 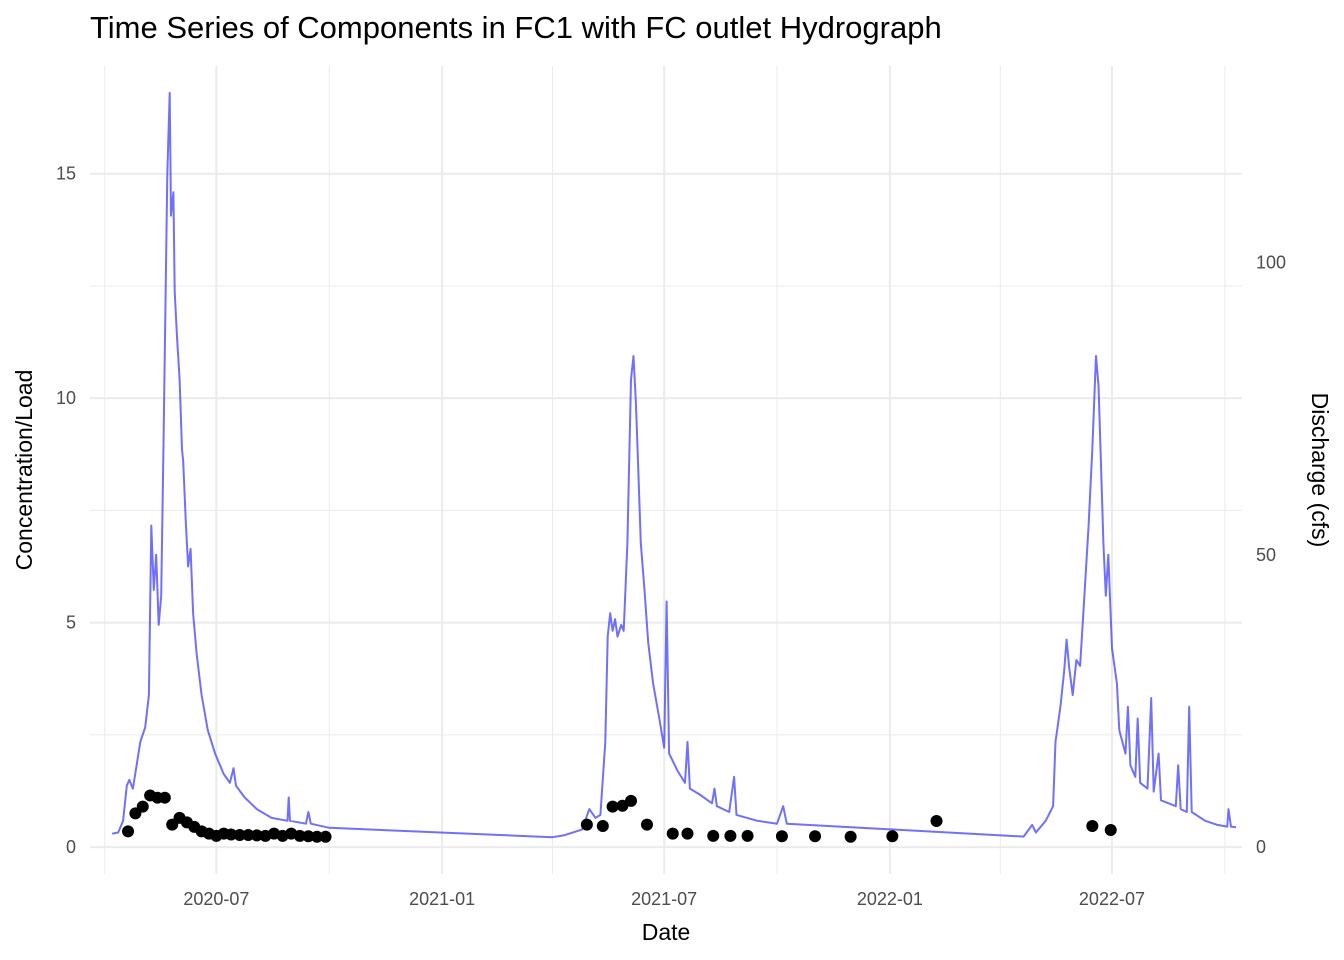 I want to click on y-tick-label: 10, so click(x=66, y=398).